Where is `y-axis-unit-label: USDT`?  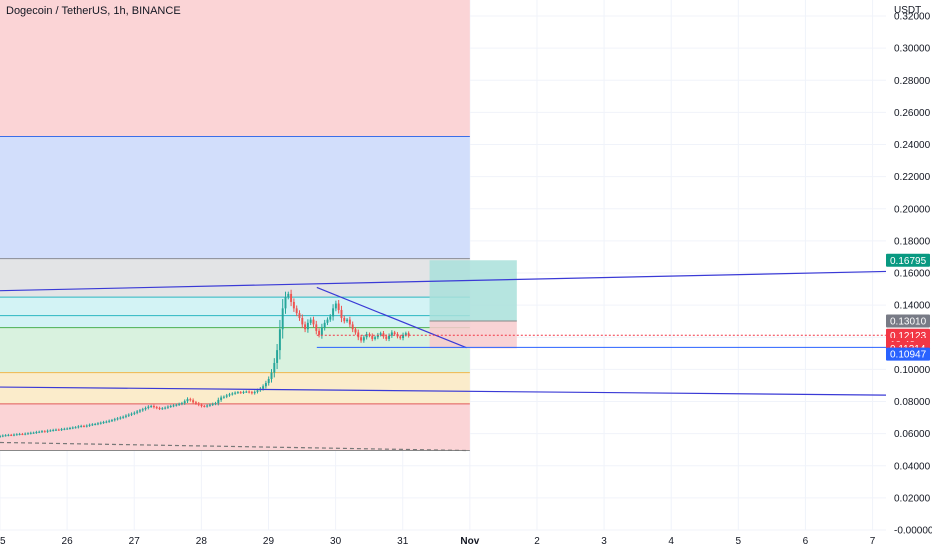
y-axis-unit-label: USDT is located at coordinates (907, 10).